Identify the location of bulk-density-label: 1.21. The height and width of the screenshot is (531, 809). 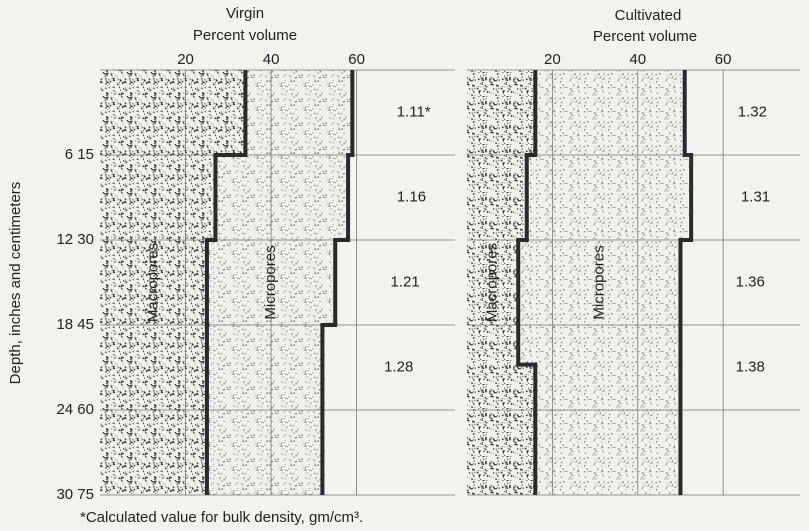
(405, 281).